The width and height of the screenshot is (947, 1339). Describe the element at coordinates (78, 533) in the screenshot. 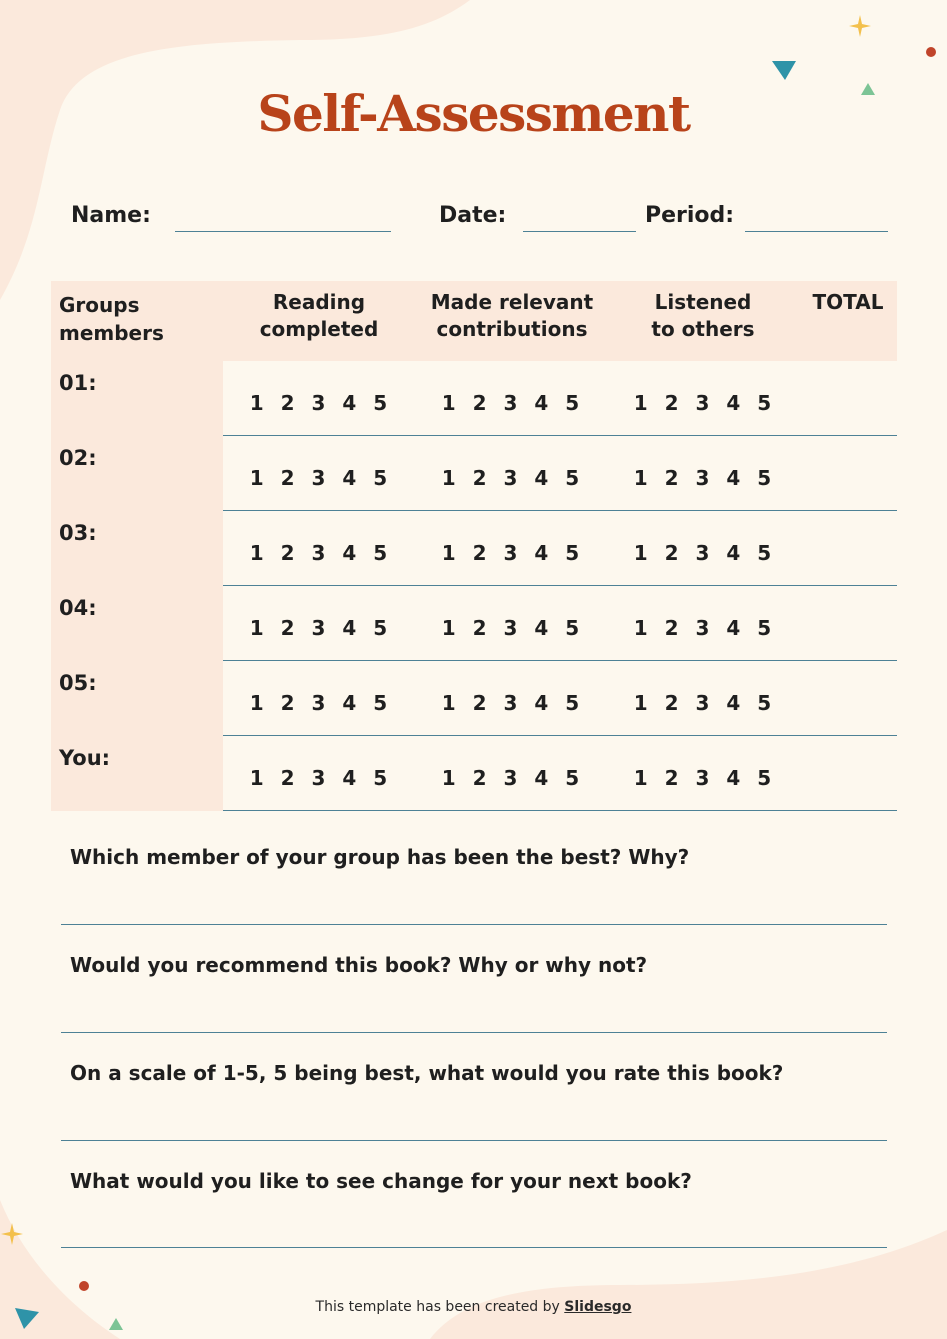

I see `row-label: 03:` at that location.